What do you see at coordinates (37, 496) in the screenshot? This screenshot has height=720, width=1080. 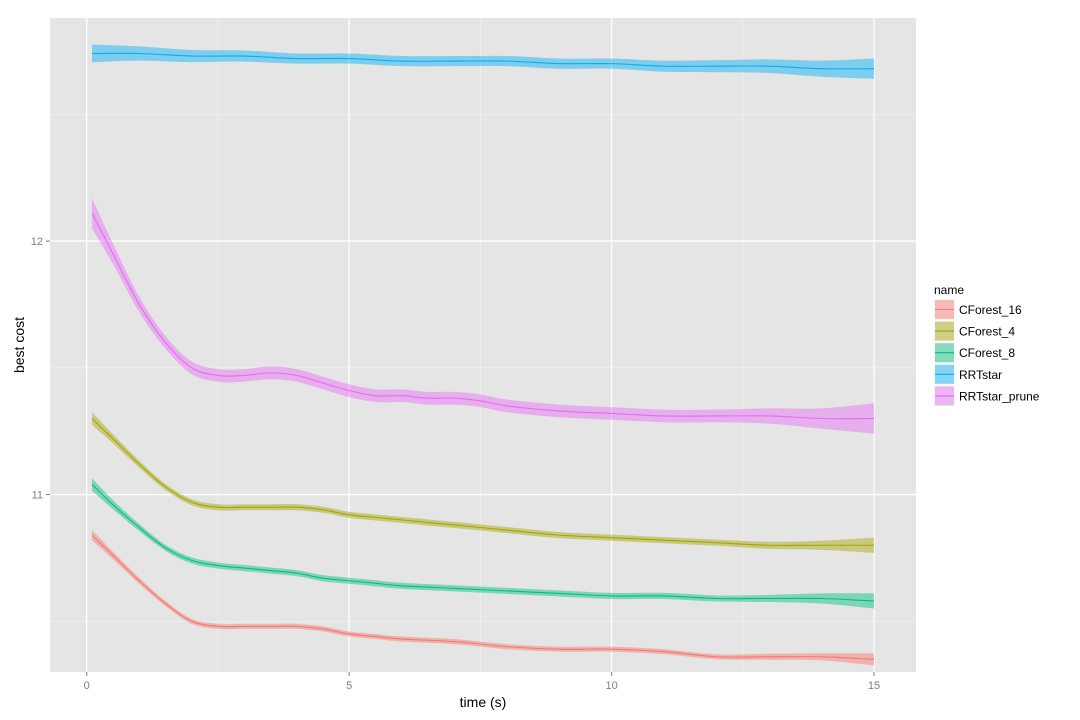 I see `y-tick-label: 11` at bounding box center [37, 496].